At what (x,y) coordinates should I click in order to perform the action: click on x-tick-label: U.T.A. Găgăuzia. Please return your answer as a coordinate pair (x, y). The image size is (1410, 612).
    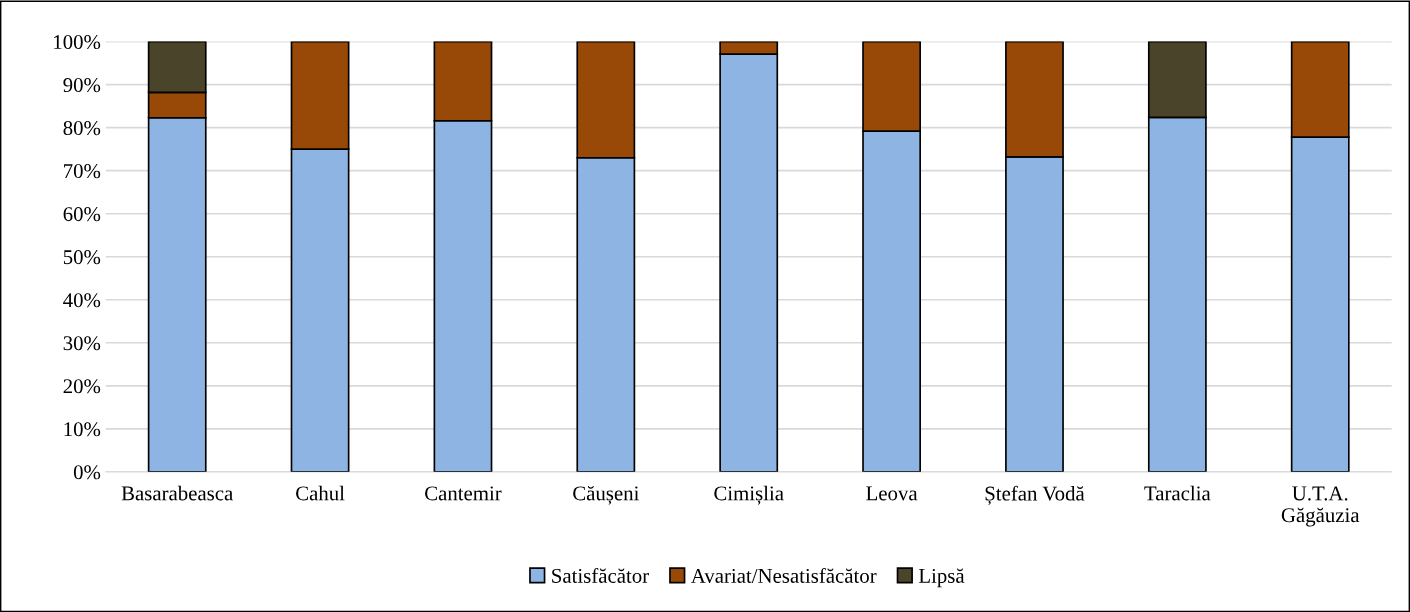
    Looking at the image, I should click on (1320, 506).